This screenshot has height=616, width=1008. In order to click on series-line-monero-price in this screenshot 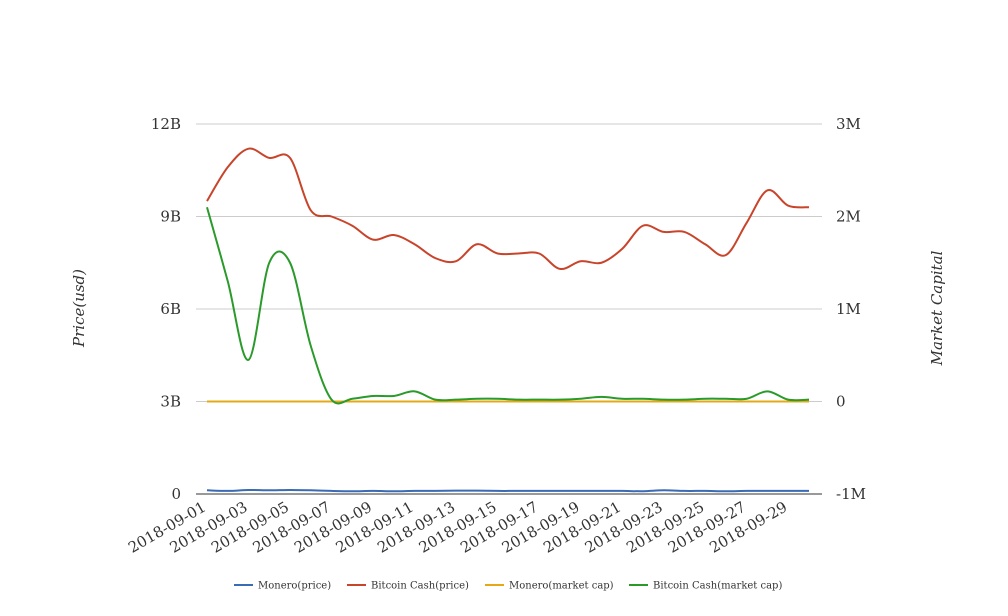, I will do `click(507, 490)`.